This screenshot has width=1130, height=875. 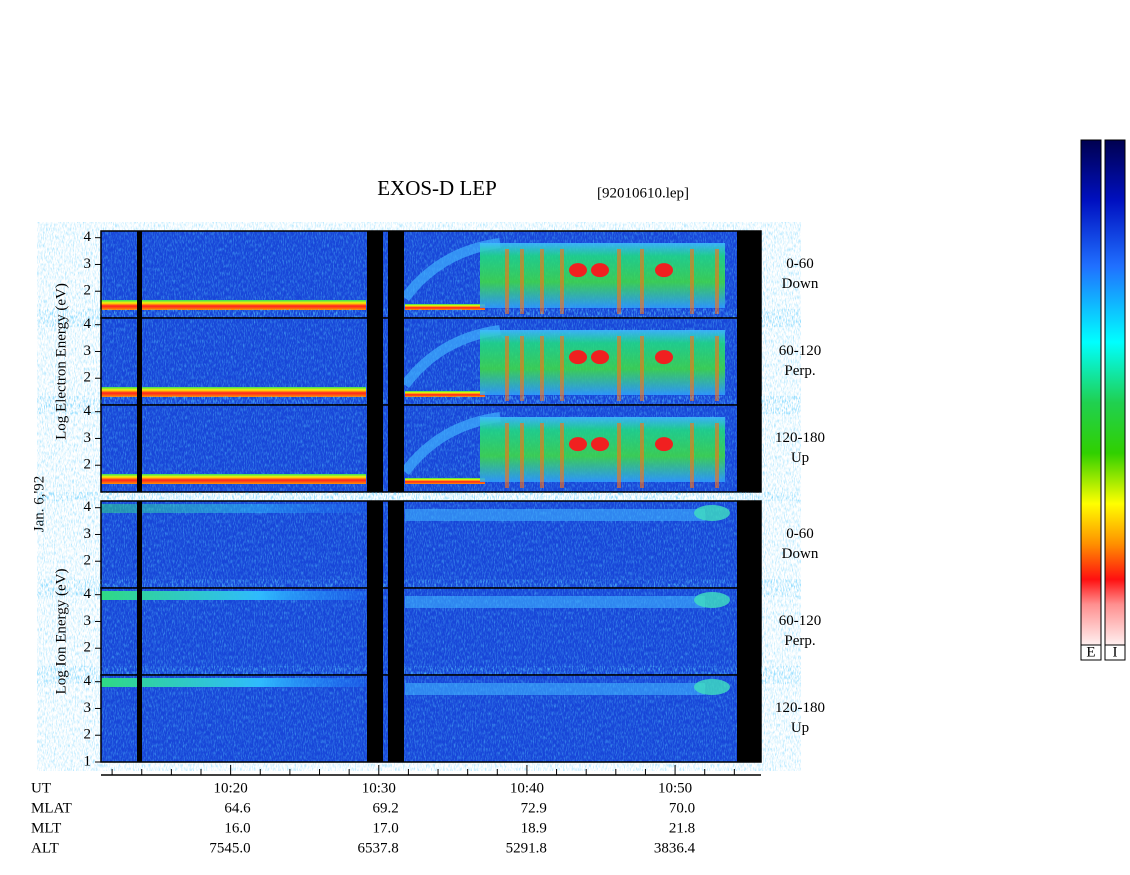 I want to click on y-axis-label: Log Electron Energy (eV), so click(x=61, y=361).